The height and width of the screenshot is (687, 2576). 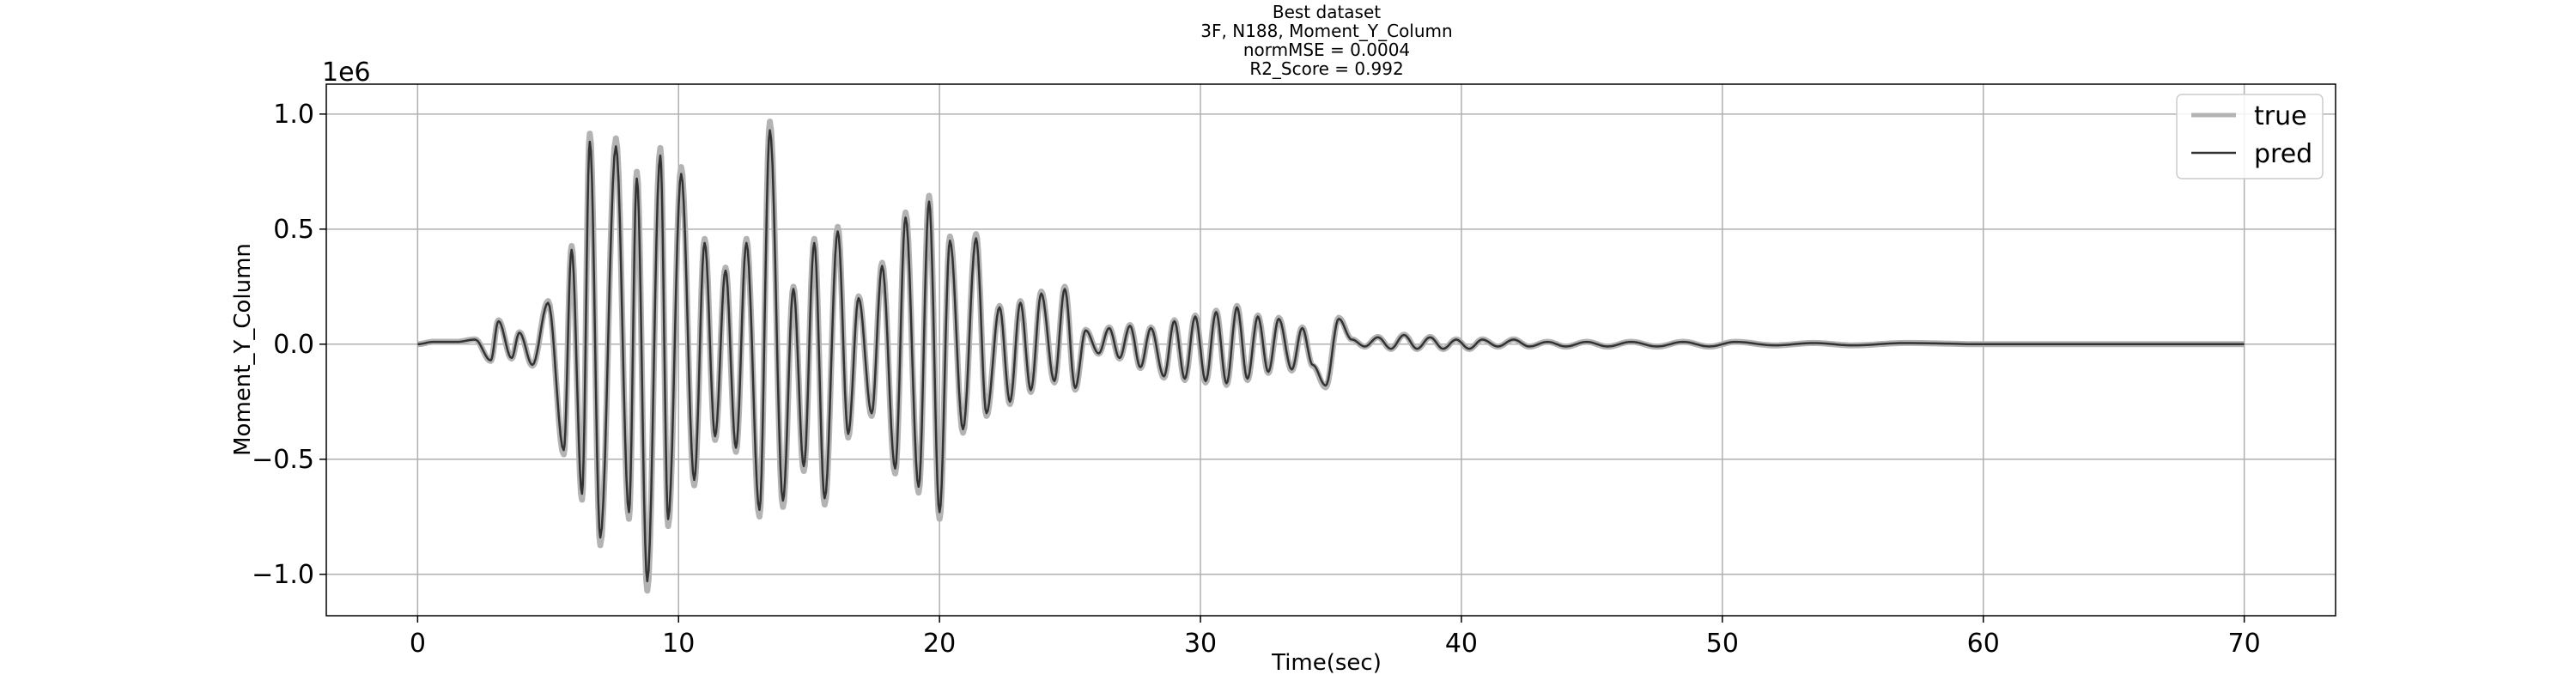 I want to click on x-tick-label: 30, so click(x=1200, y=644).